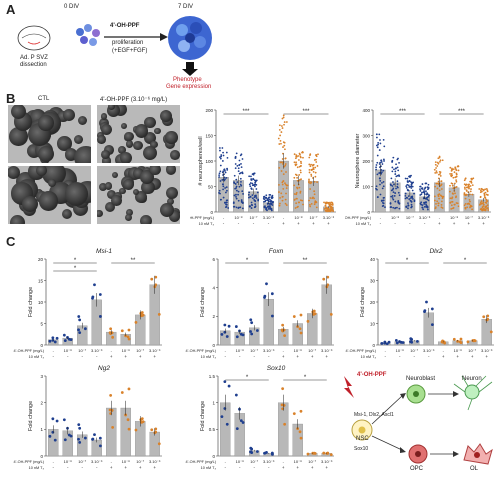  Describe the element at coordinates (41, 323) in the screenshot. I see `y-tick-label: 5` at that location.